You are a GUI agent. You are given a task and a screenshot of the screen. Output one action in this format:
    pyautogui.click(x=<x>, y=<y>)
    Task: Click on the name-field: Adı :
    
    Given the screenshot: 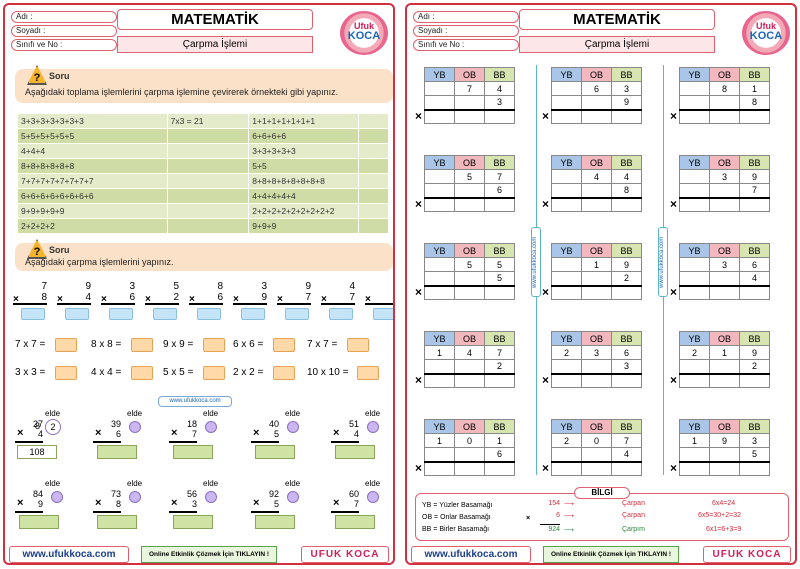 What is the action you would take?
    pyautogui.click(x=64, y=17)
    